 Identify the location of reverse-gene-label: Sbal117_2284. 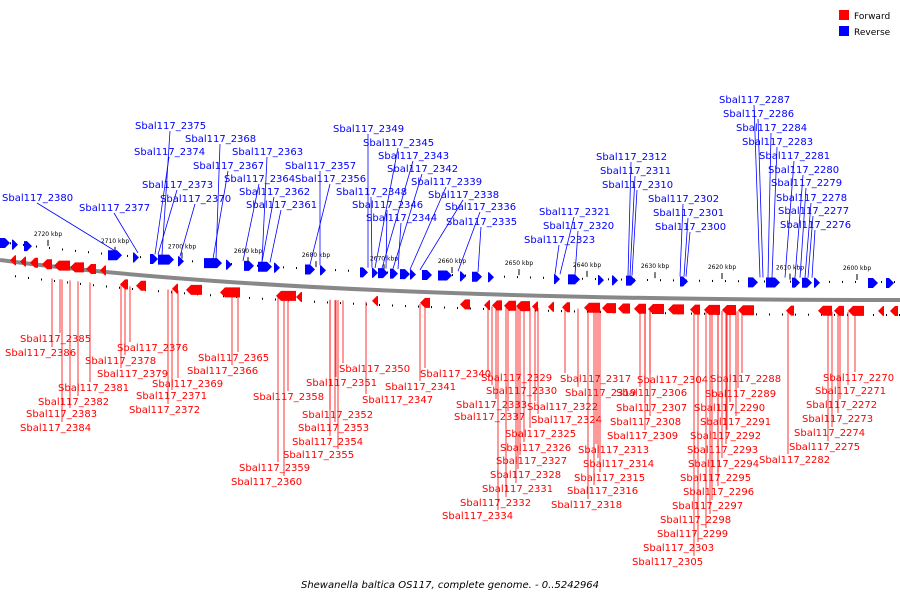
(771, 128).